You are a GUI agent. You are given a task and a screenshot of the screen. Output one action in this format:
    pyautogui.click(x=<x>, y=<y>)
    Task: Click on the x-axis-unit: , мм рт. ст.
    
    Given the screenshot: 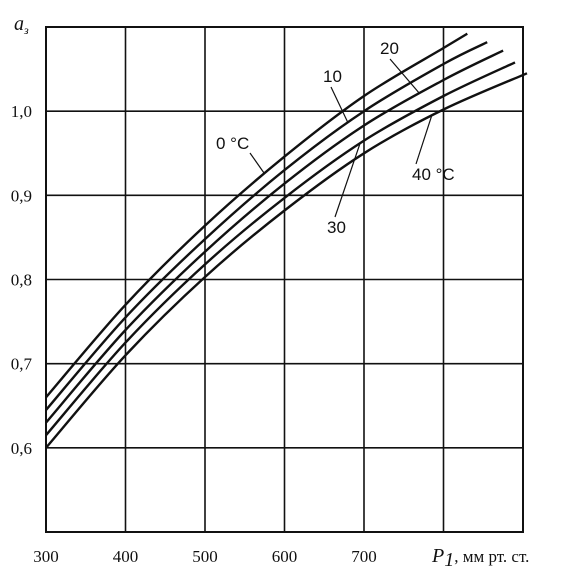 What is the action you would take?
    pyautogui.click(x=491, y=556)
    